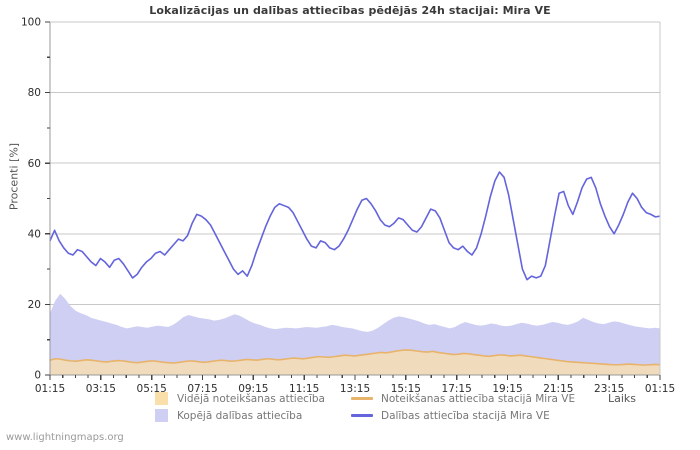 The image size is (700, 450). What do you see at coordinates (355, 389) in the screenshot?
I see `svg-text: 13:15` at bounding box center [355, 389].